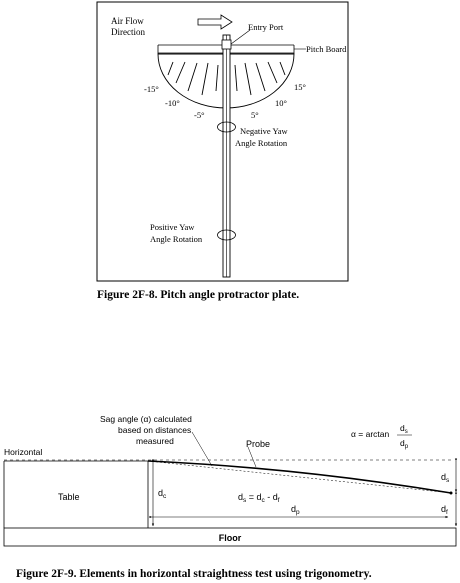 This screenshot has width=460, height=583. Describe the element at coordinates (258, 444) in the screenshot. I see `probe-label: Probe` at that location.